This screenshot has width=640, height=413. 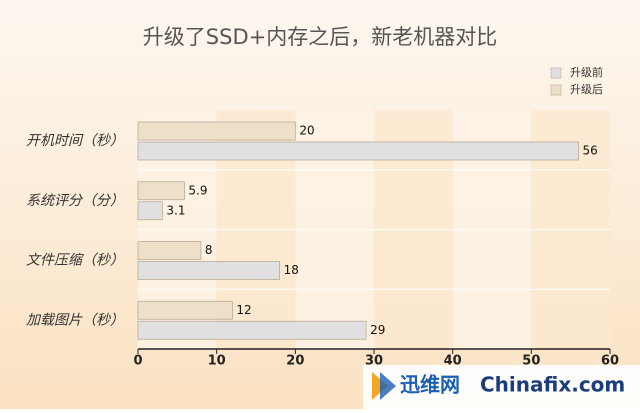 I want to click on watermark-logo, so click(x=388, y=386).